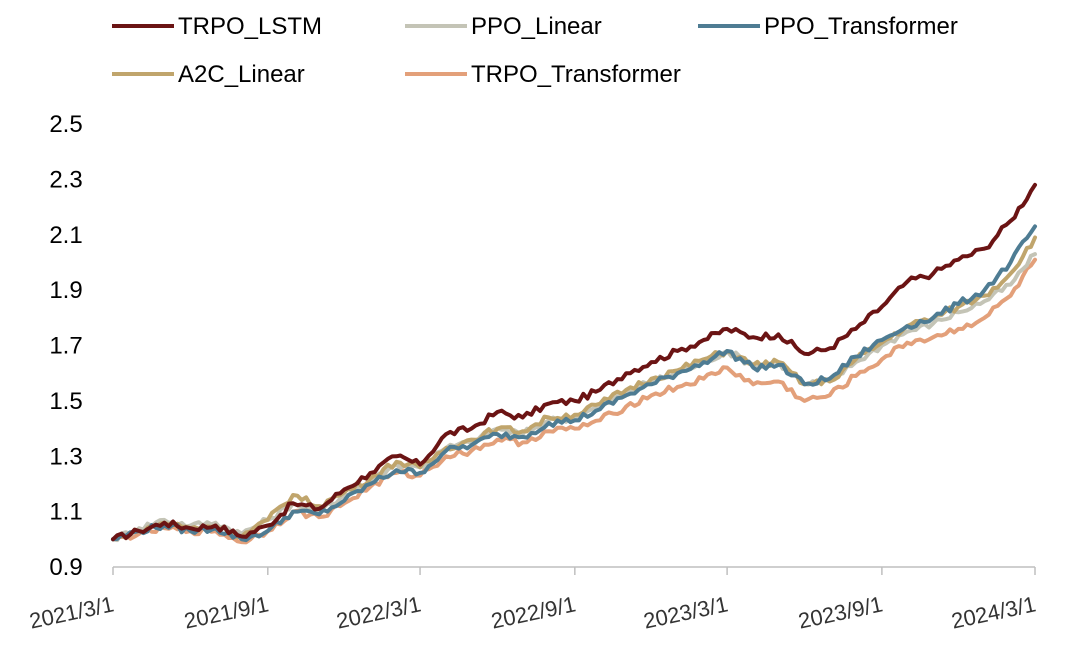  Describe the element at coordinates (576, 74) in the screenshot. I see `legend-label: TRPO_Transformer` at that location.